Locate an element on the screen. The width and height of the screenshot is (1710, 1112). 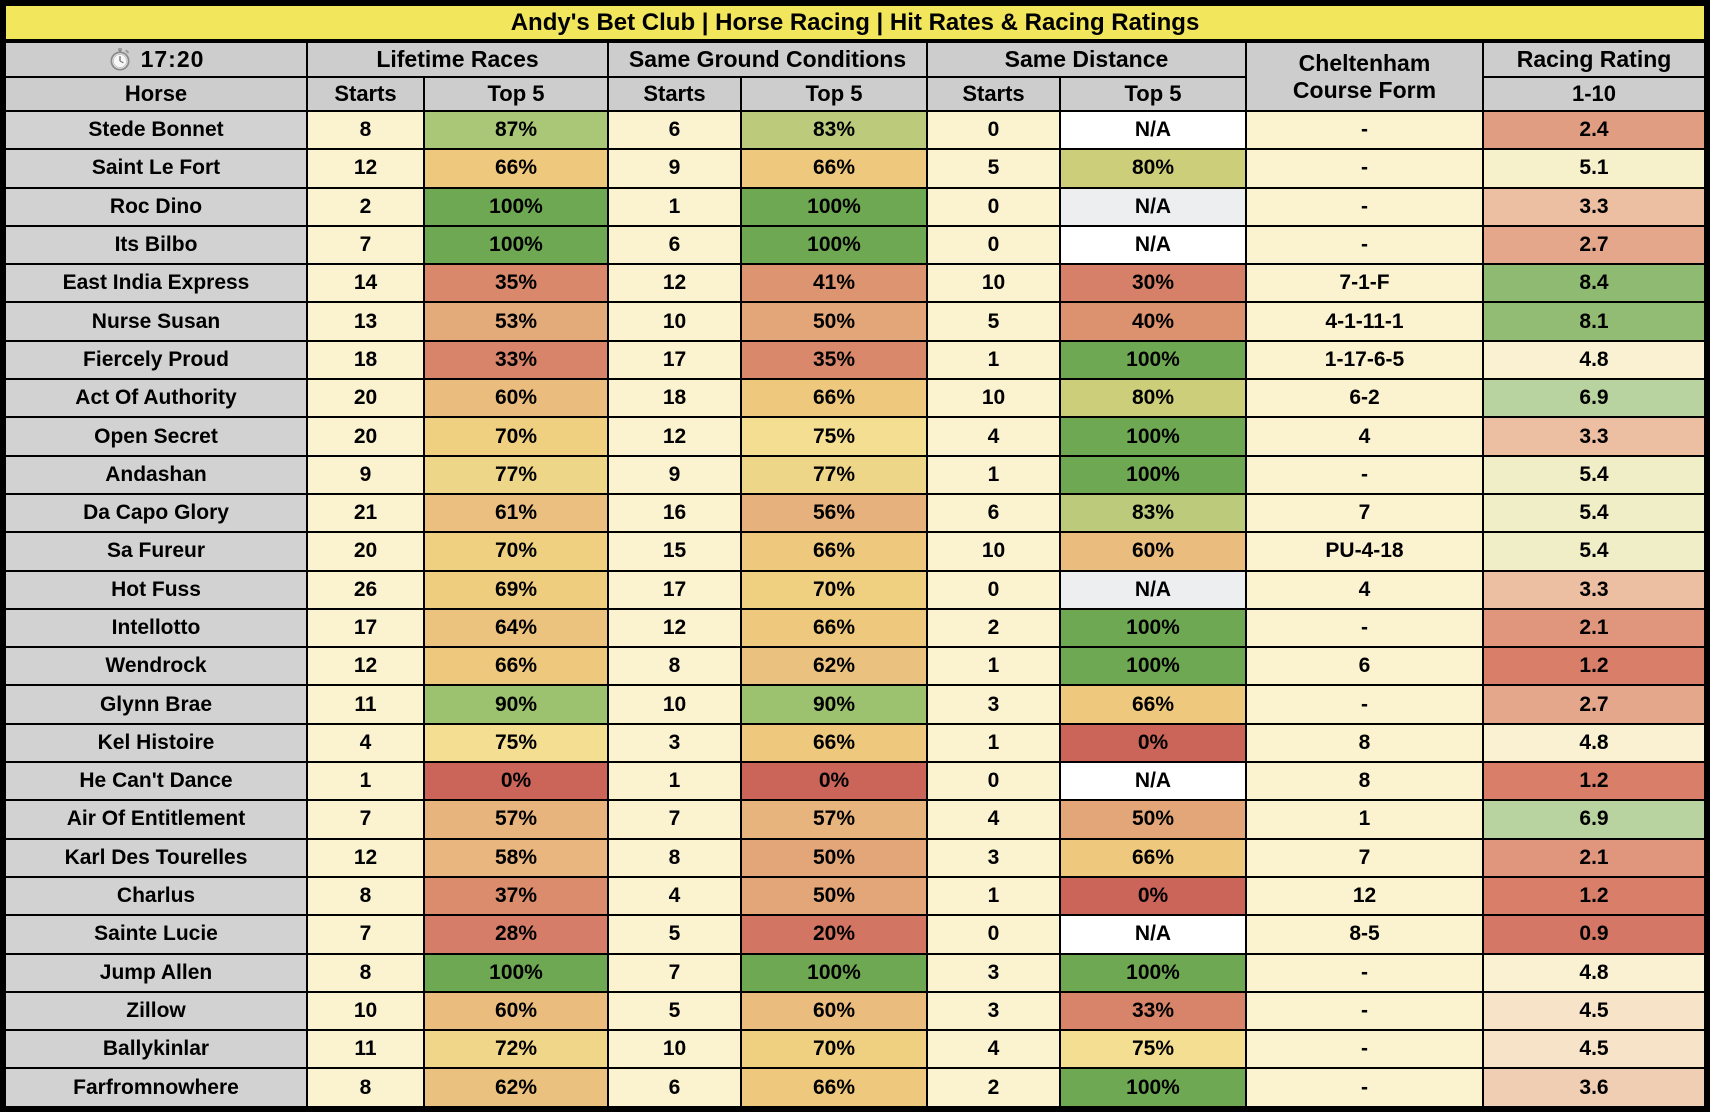
lifetime-starts-cell: 11 is located at coordinates (365, 1049).